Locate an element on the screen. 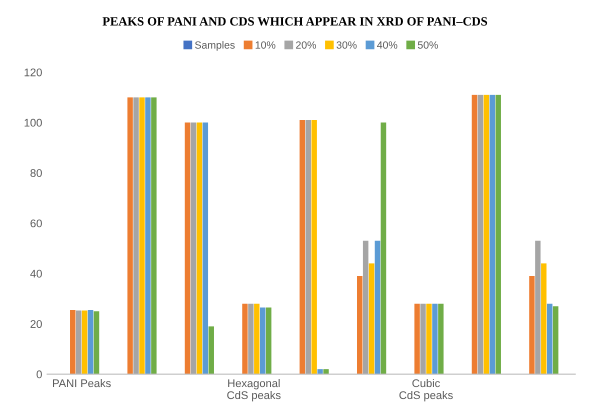  x-tick-label: Hexagonal CdS peaks is located at coordinates (254, 390).